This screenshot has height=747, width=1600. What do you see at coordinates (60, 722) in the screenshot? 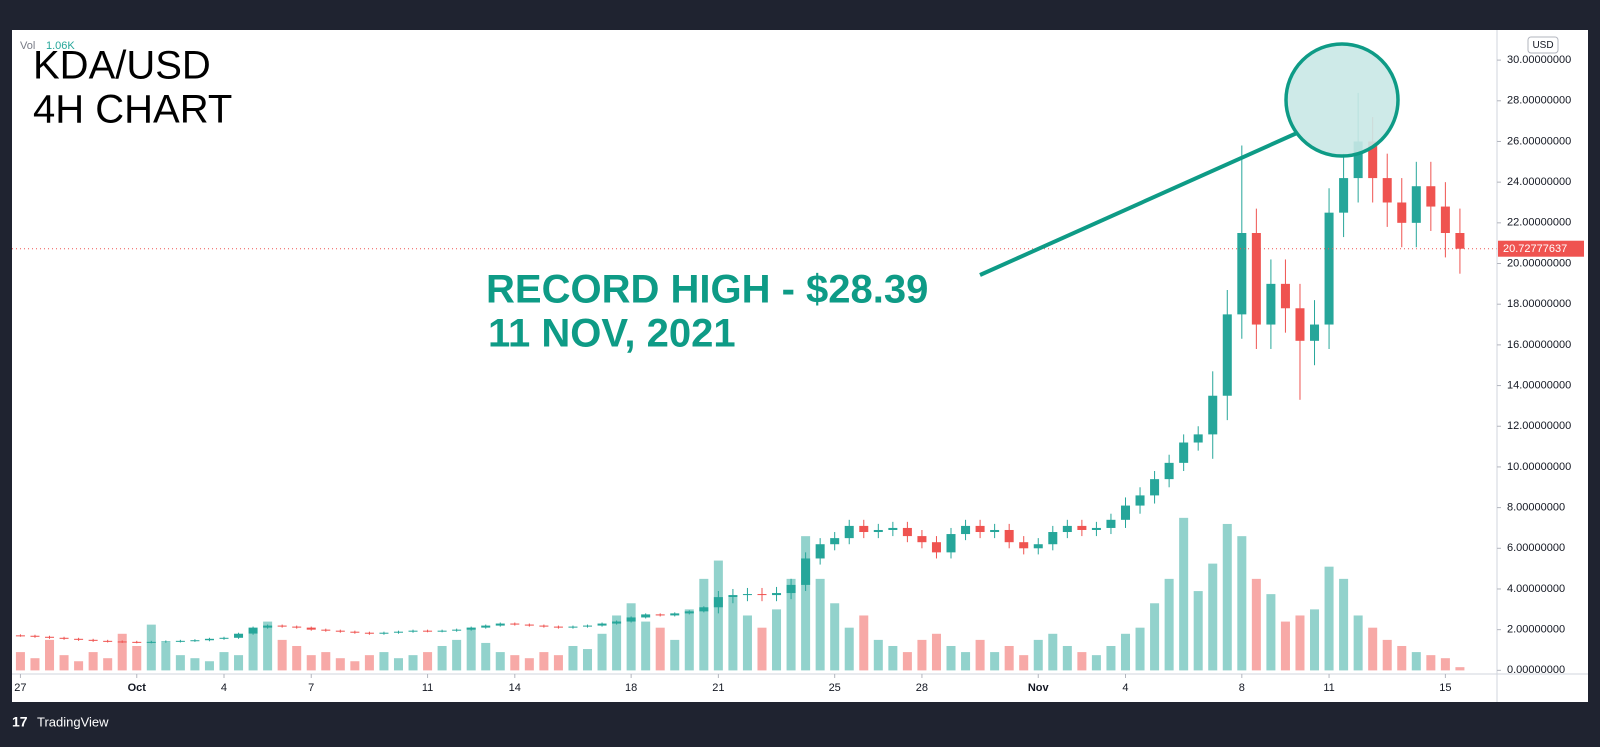
I see `footer-logo: 17 TradingView` at bounding box center [60, 722].